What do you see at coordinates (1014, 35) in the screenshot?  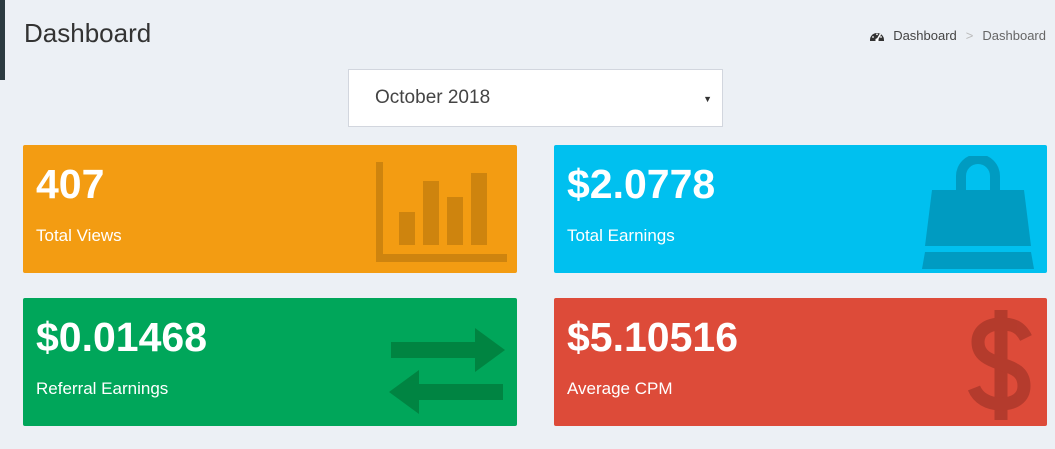 I see `breadcrumb-current: Dashboard` at bounding box center [1014, 35].